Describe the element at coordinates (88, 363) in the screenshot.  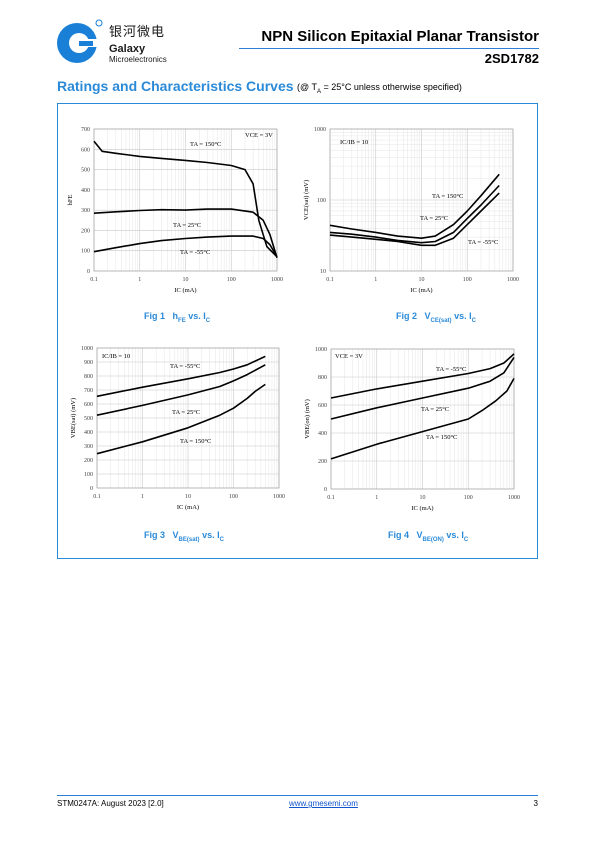
I see `y-tick-label: 900` at that location.